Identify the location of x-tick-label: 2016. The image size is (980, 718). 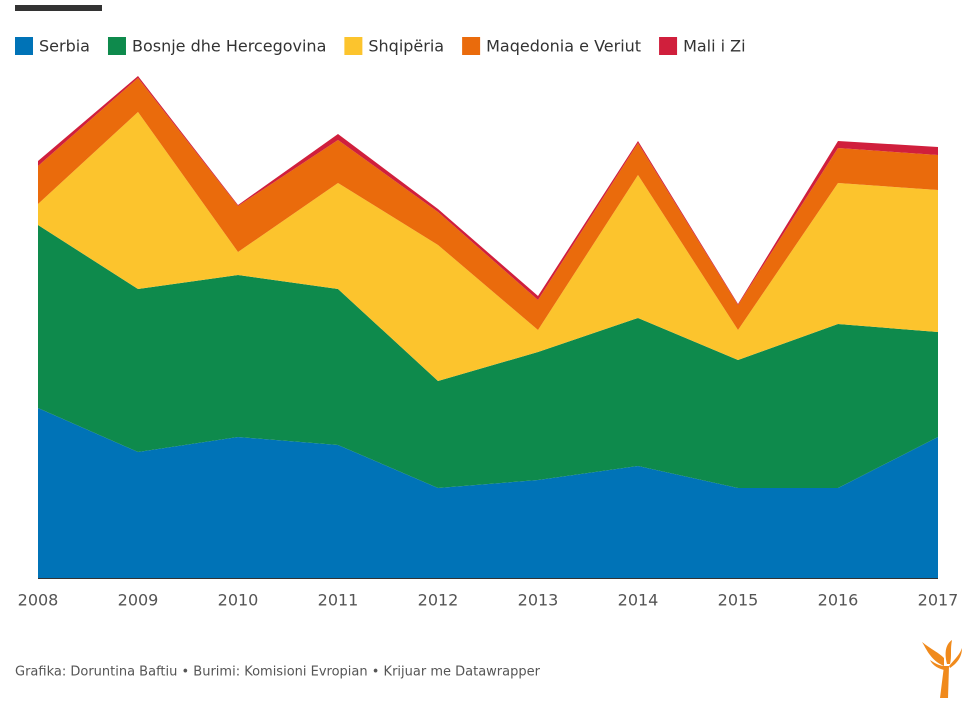
(838, 600).